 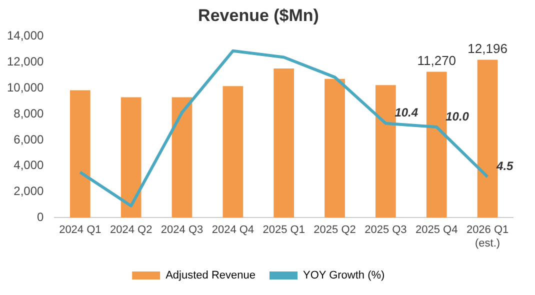 I want to click on y-tick-label: 12,000, so click(x=25, y=61).